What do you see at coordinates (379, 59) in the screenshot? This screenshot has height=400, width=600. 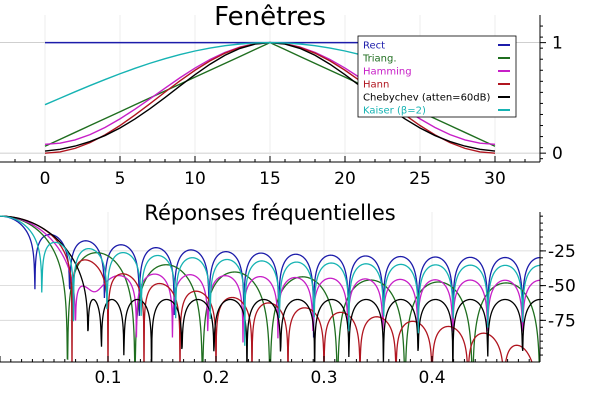 I see `legend-label-triang: Triang.` at bounding box center [379, 59].